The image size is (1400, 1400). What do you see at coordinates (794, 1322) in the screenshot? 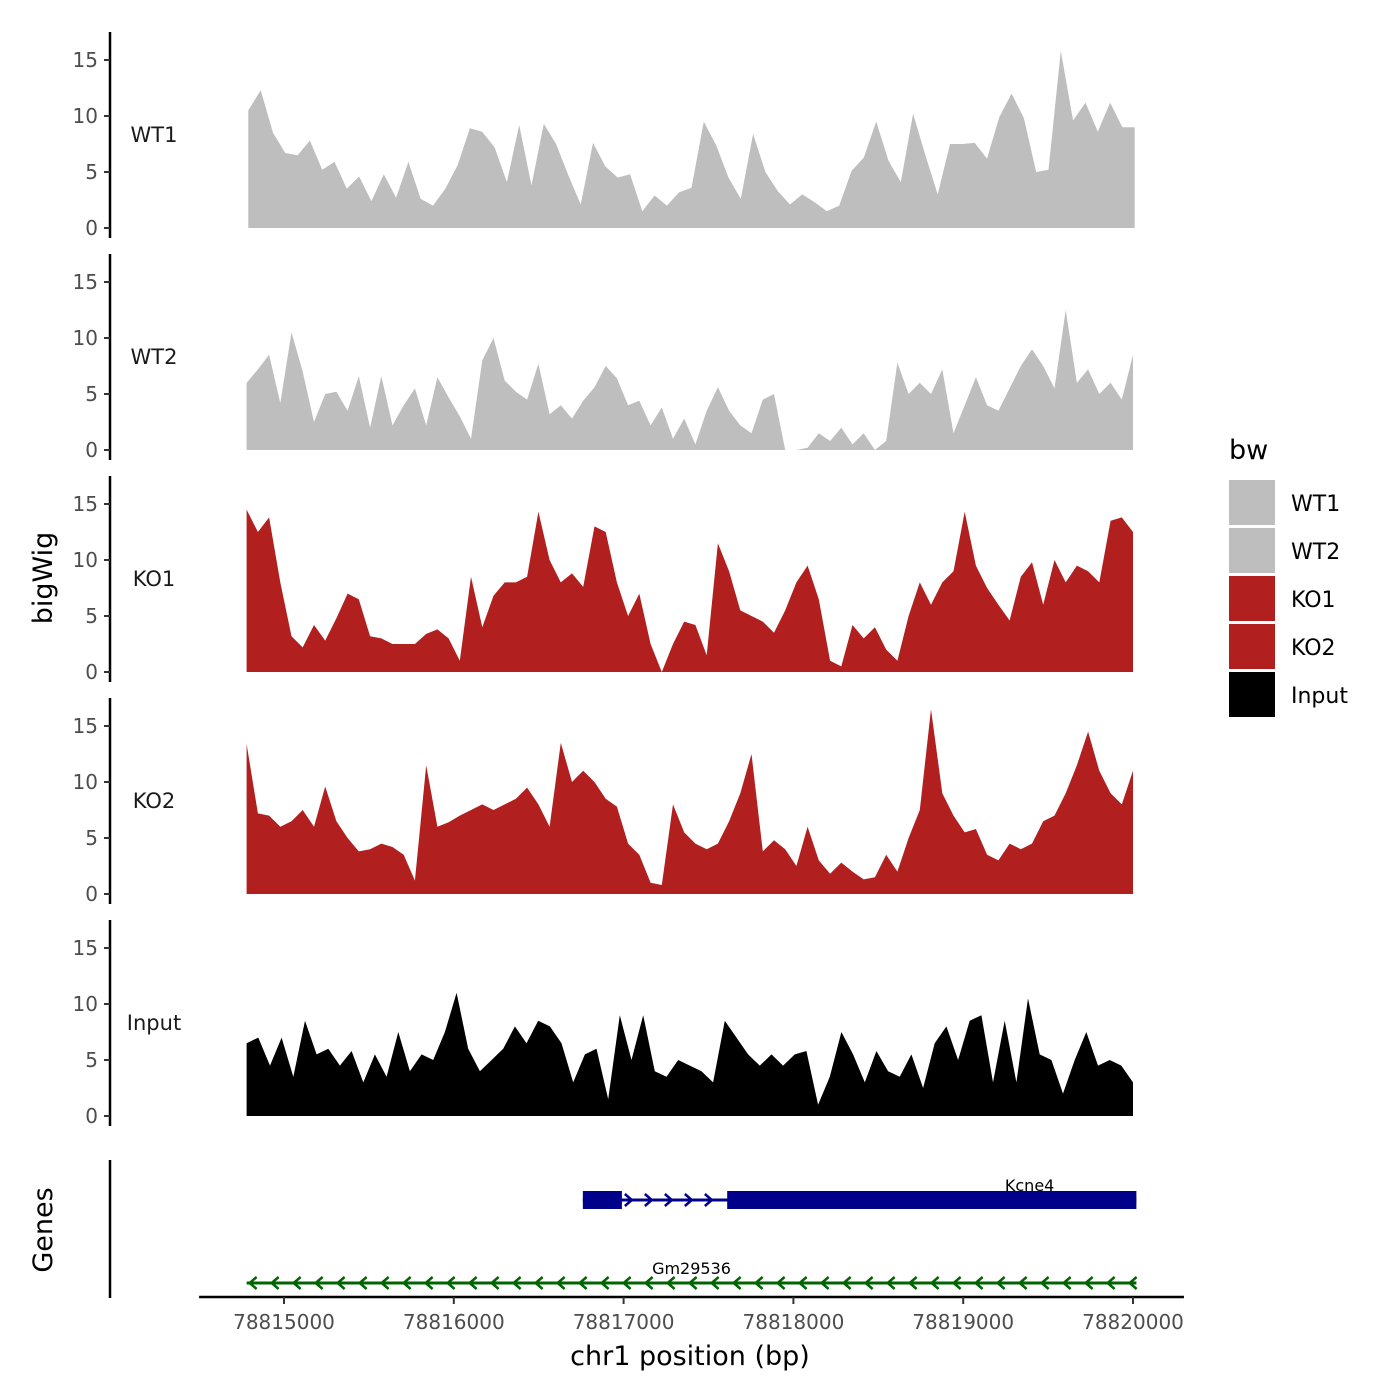
I see `x-tick-label: 78818000` at bounding box center [794, 1322].